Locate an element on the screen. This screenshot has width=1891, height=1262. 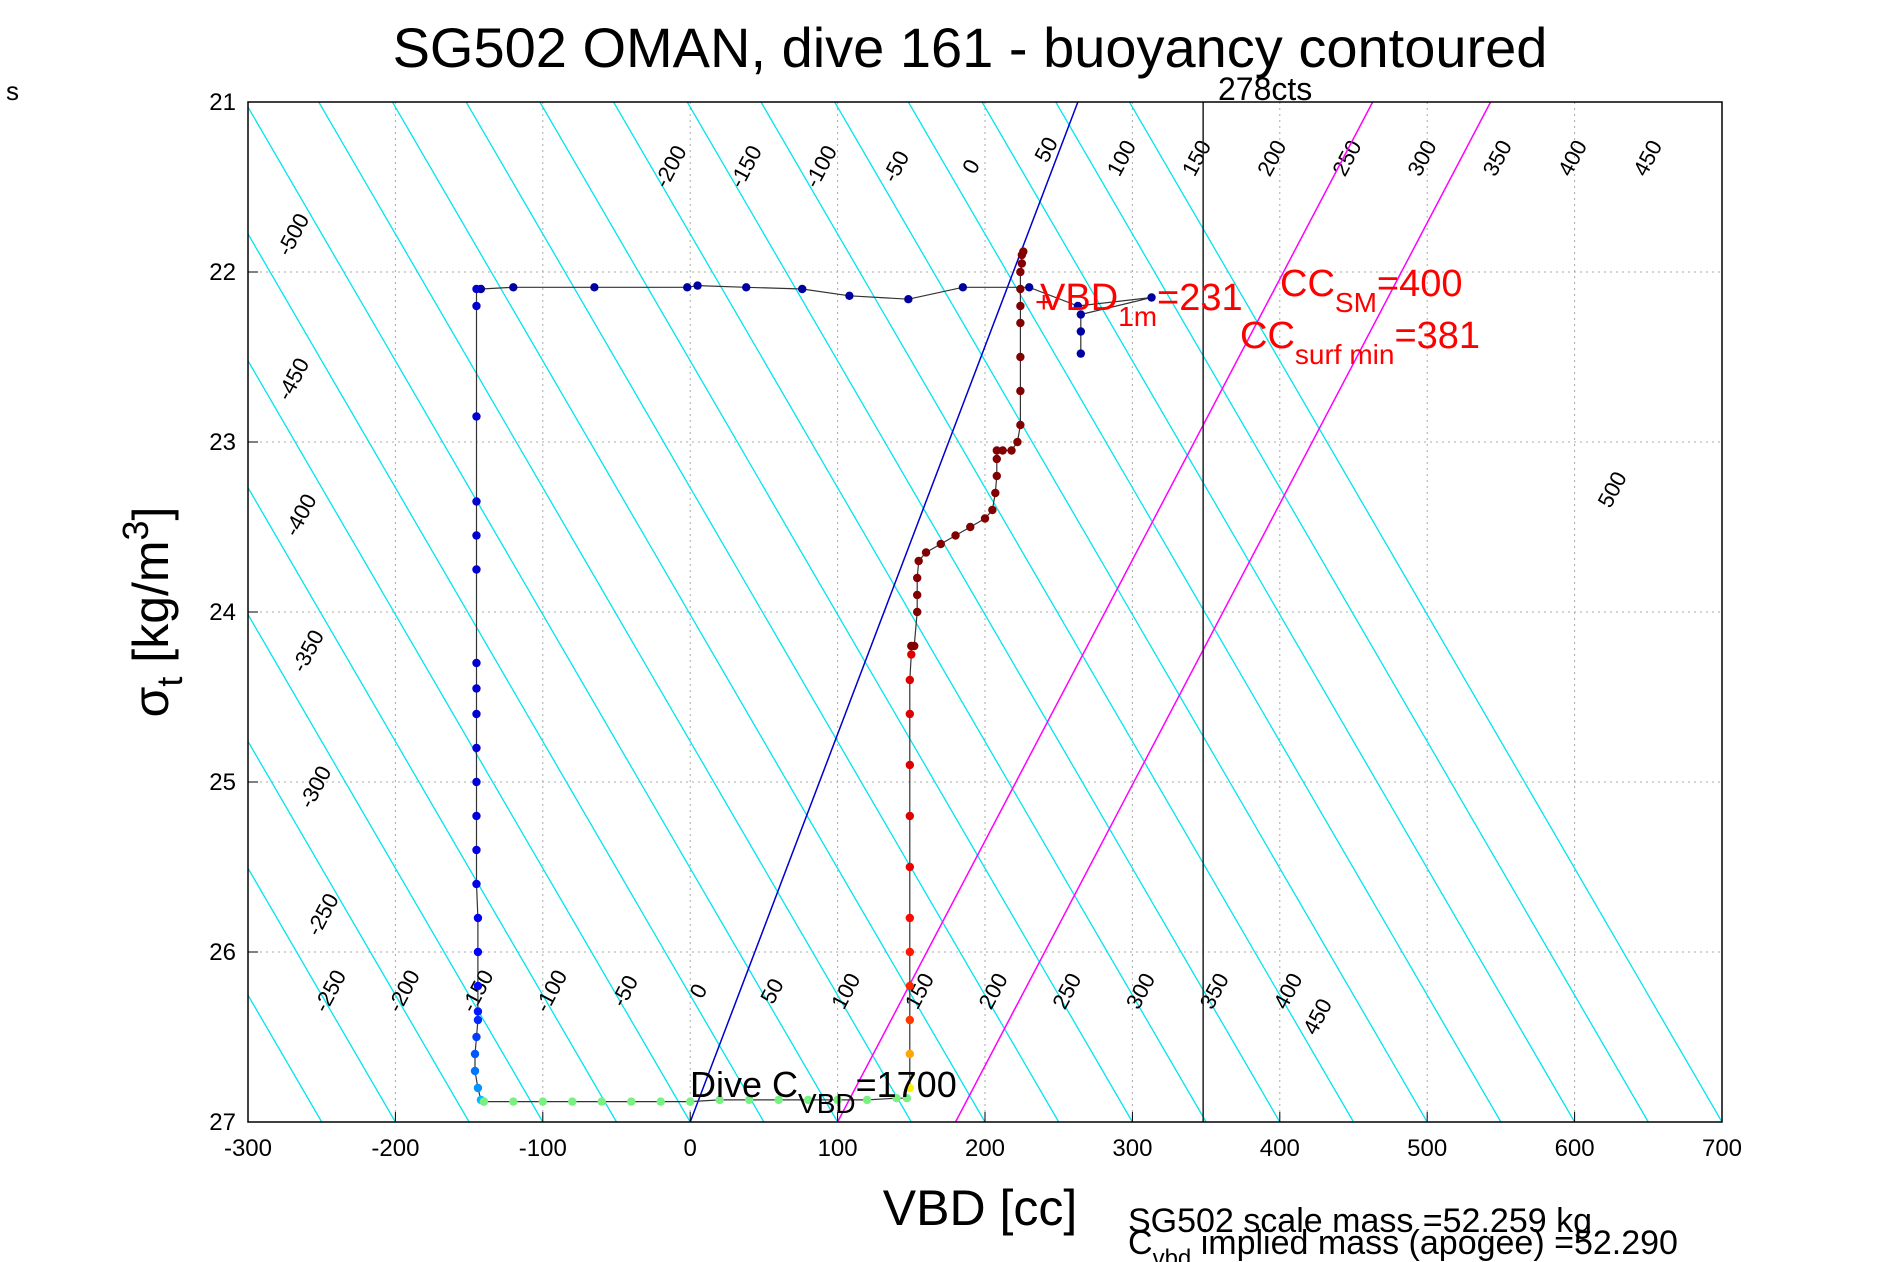
x-tick-label: -200 is located at coordinates (395, 1148).